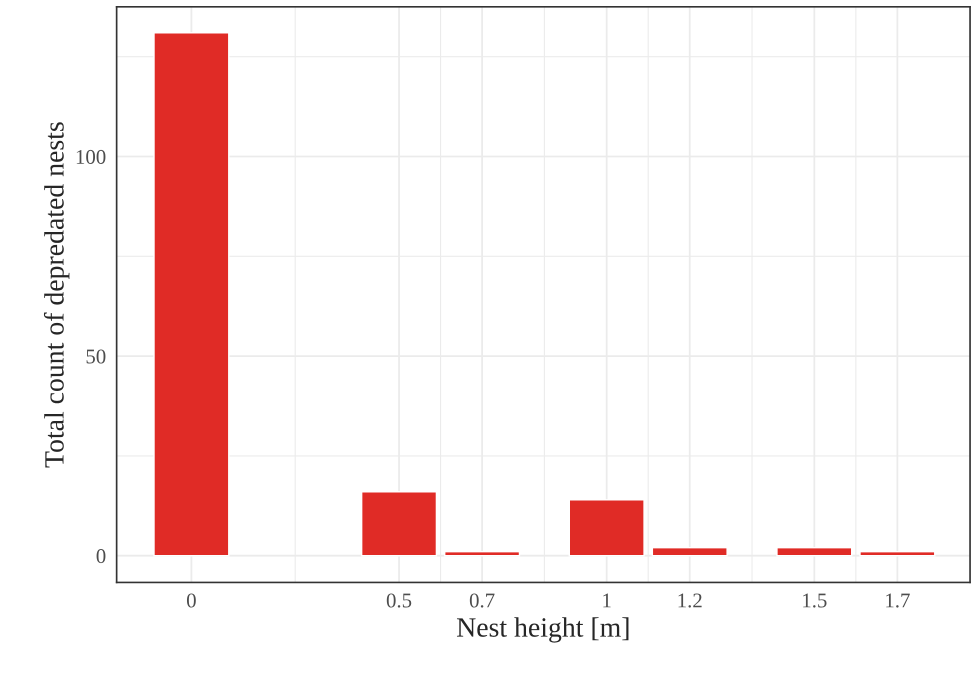  Describe the element at coordinates (399, 600) in the screenshot. I see `x-tick-label: 0.5` at that location.